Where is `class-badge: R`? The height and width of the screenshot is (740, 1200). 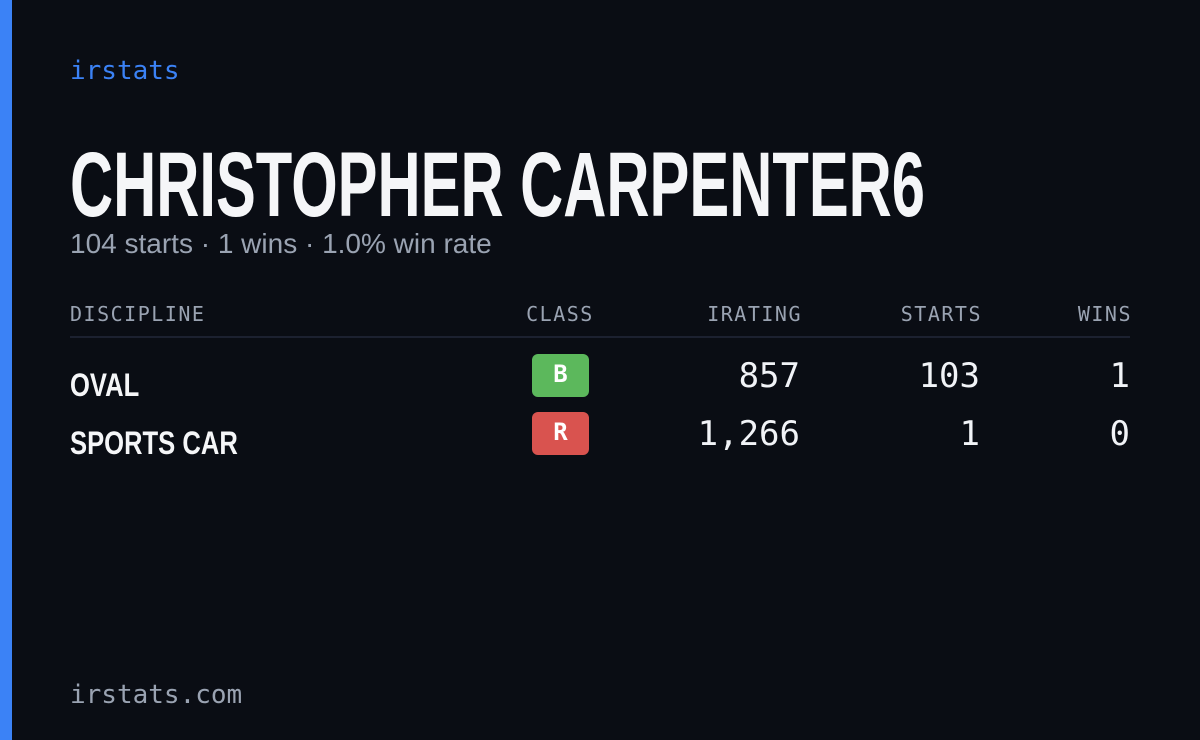
class-badge: R is located at coordinates (560, 433).